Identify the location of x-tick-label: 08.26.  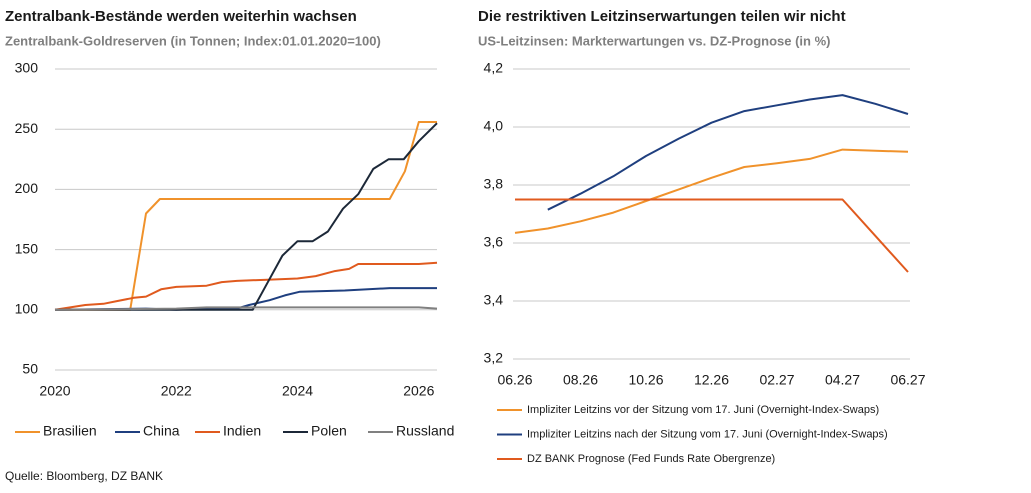
(580, 380).